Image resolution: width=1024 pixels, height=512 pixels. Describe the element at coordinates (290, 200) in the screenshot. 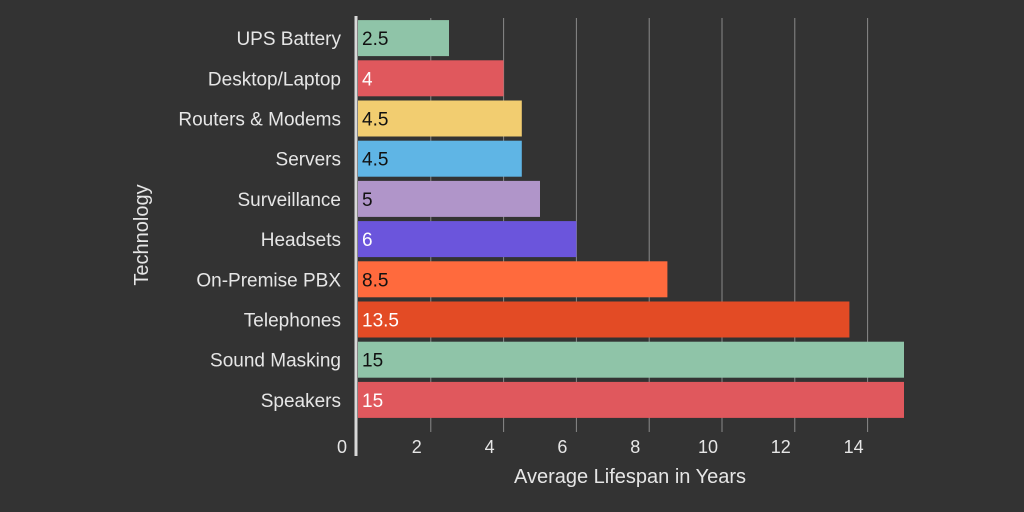

I see `category-label: Surveillance` at that location.